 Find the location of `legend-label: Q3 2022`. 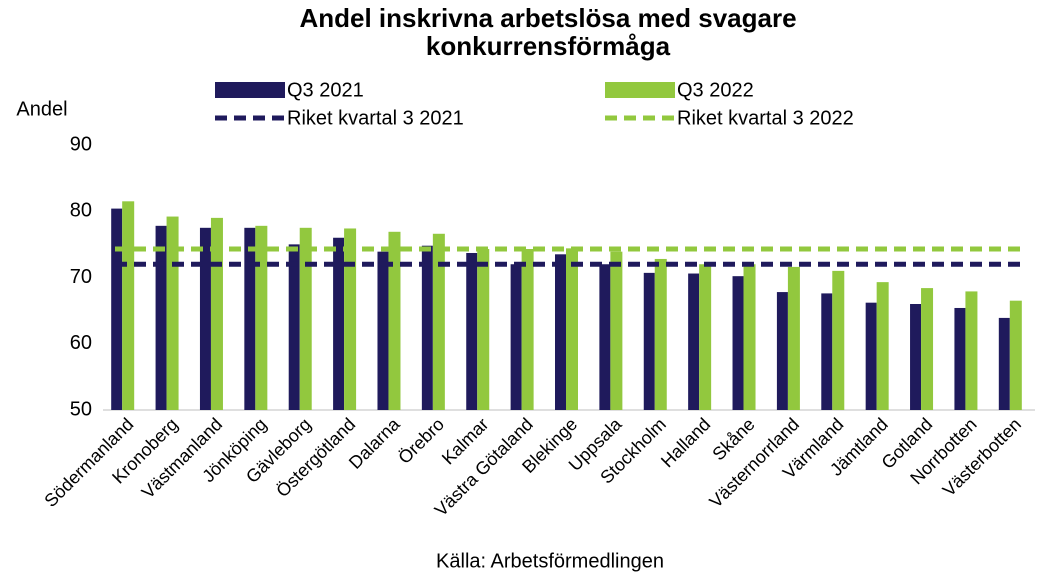

legend-label: Q3 2022 is located at coordinates (715, 90).